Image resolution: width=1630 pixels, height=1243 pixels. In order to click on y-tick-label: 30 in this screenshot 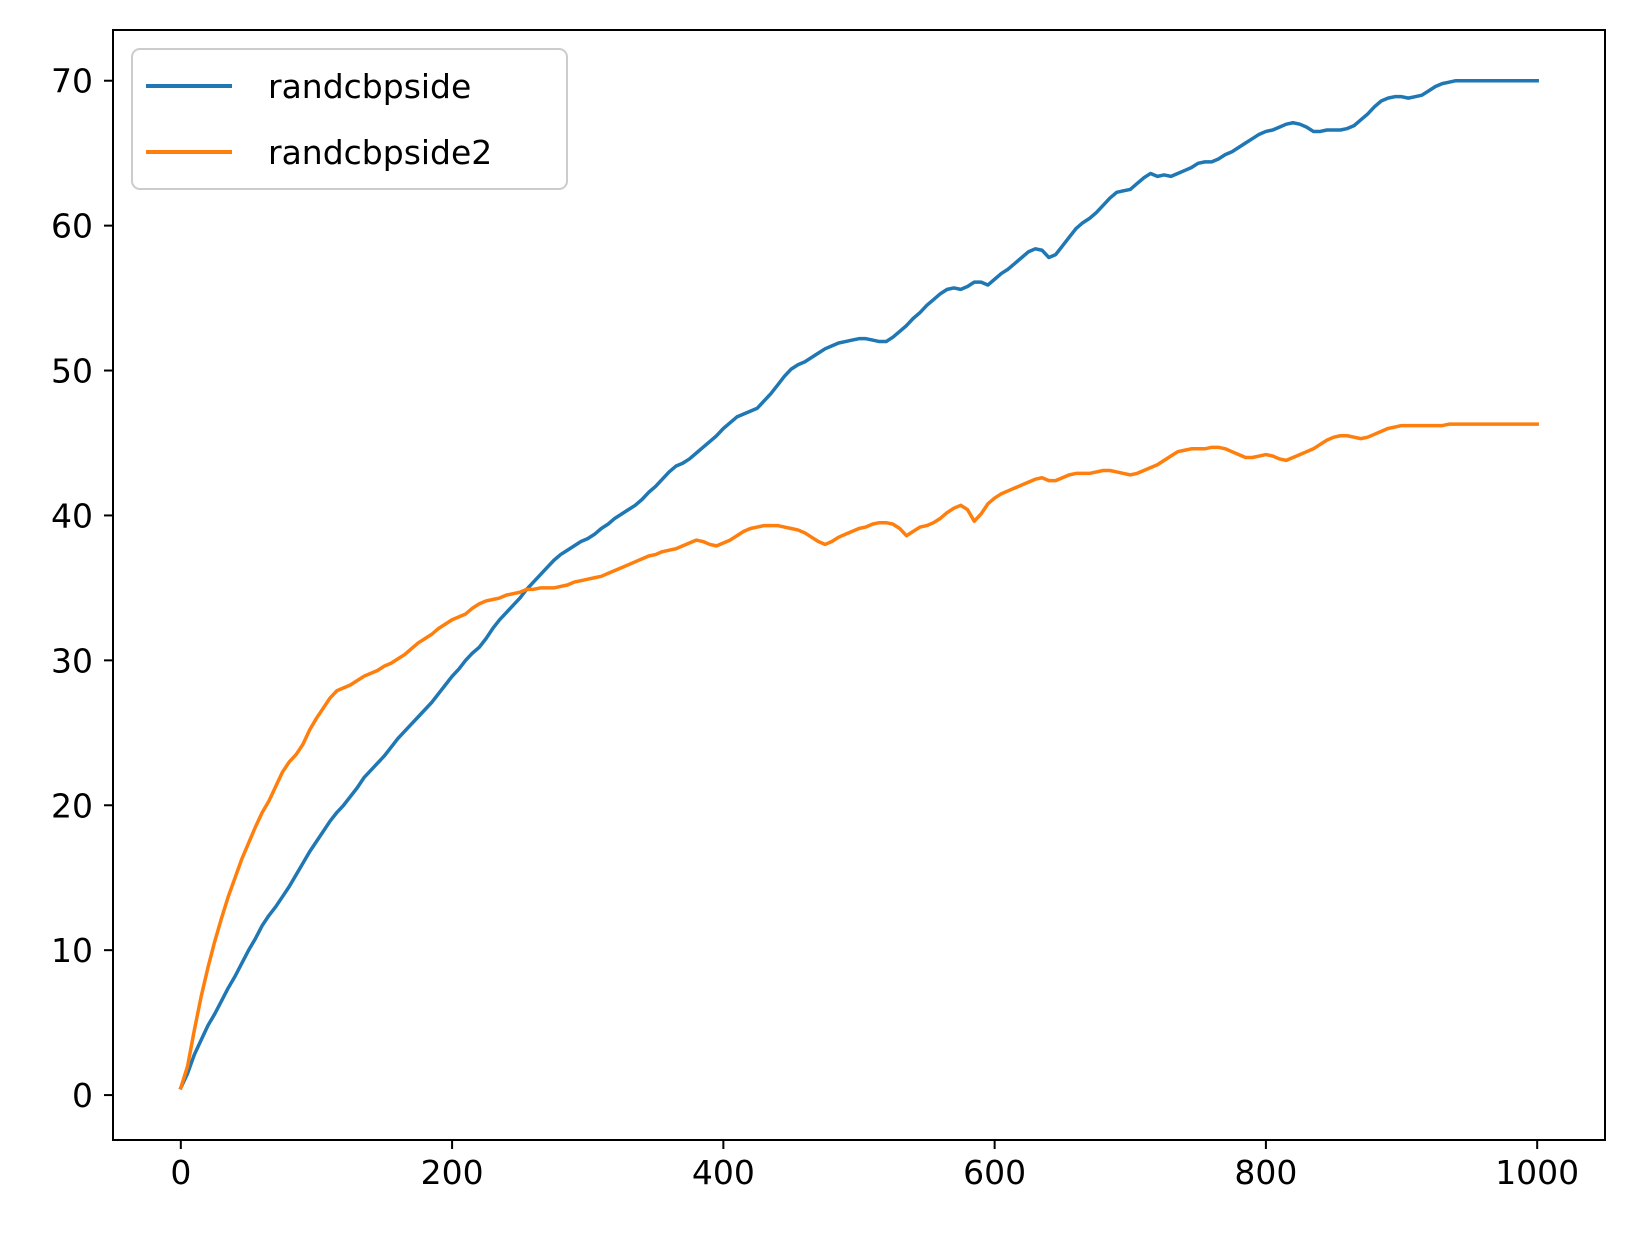, I will do `click(72, 660)`.